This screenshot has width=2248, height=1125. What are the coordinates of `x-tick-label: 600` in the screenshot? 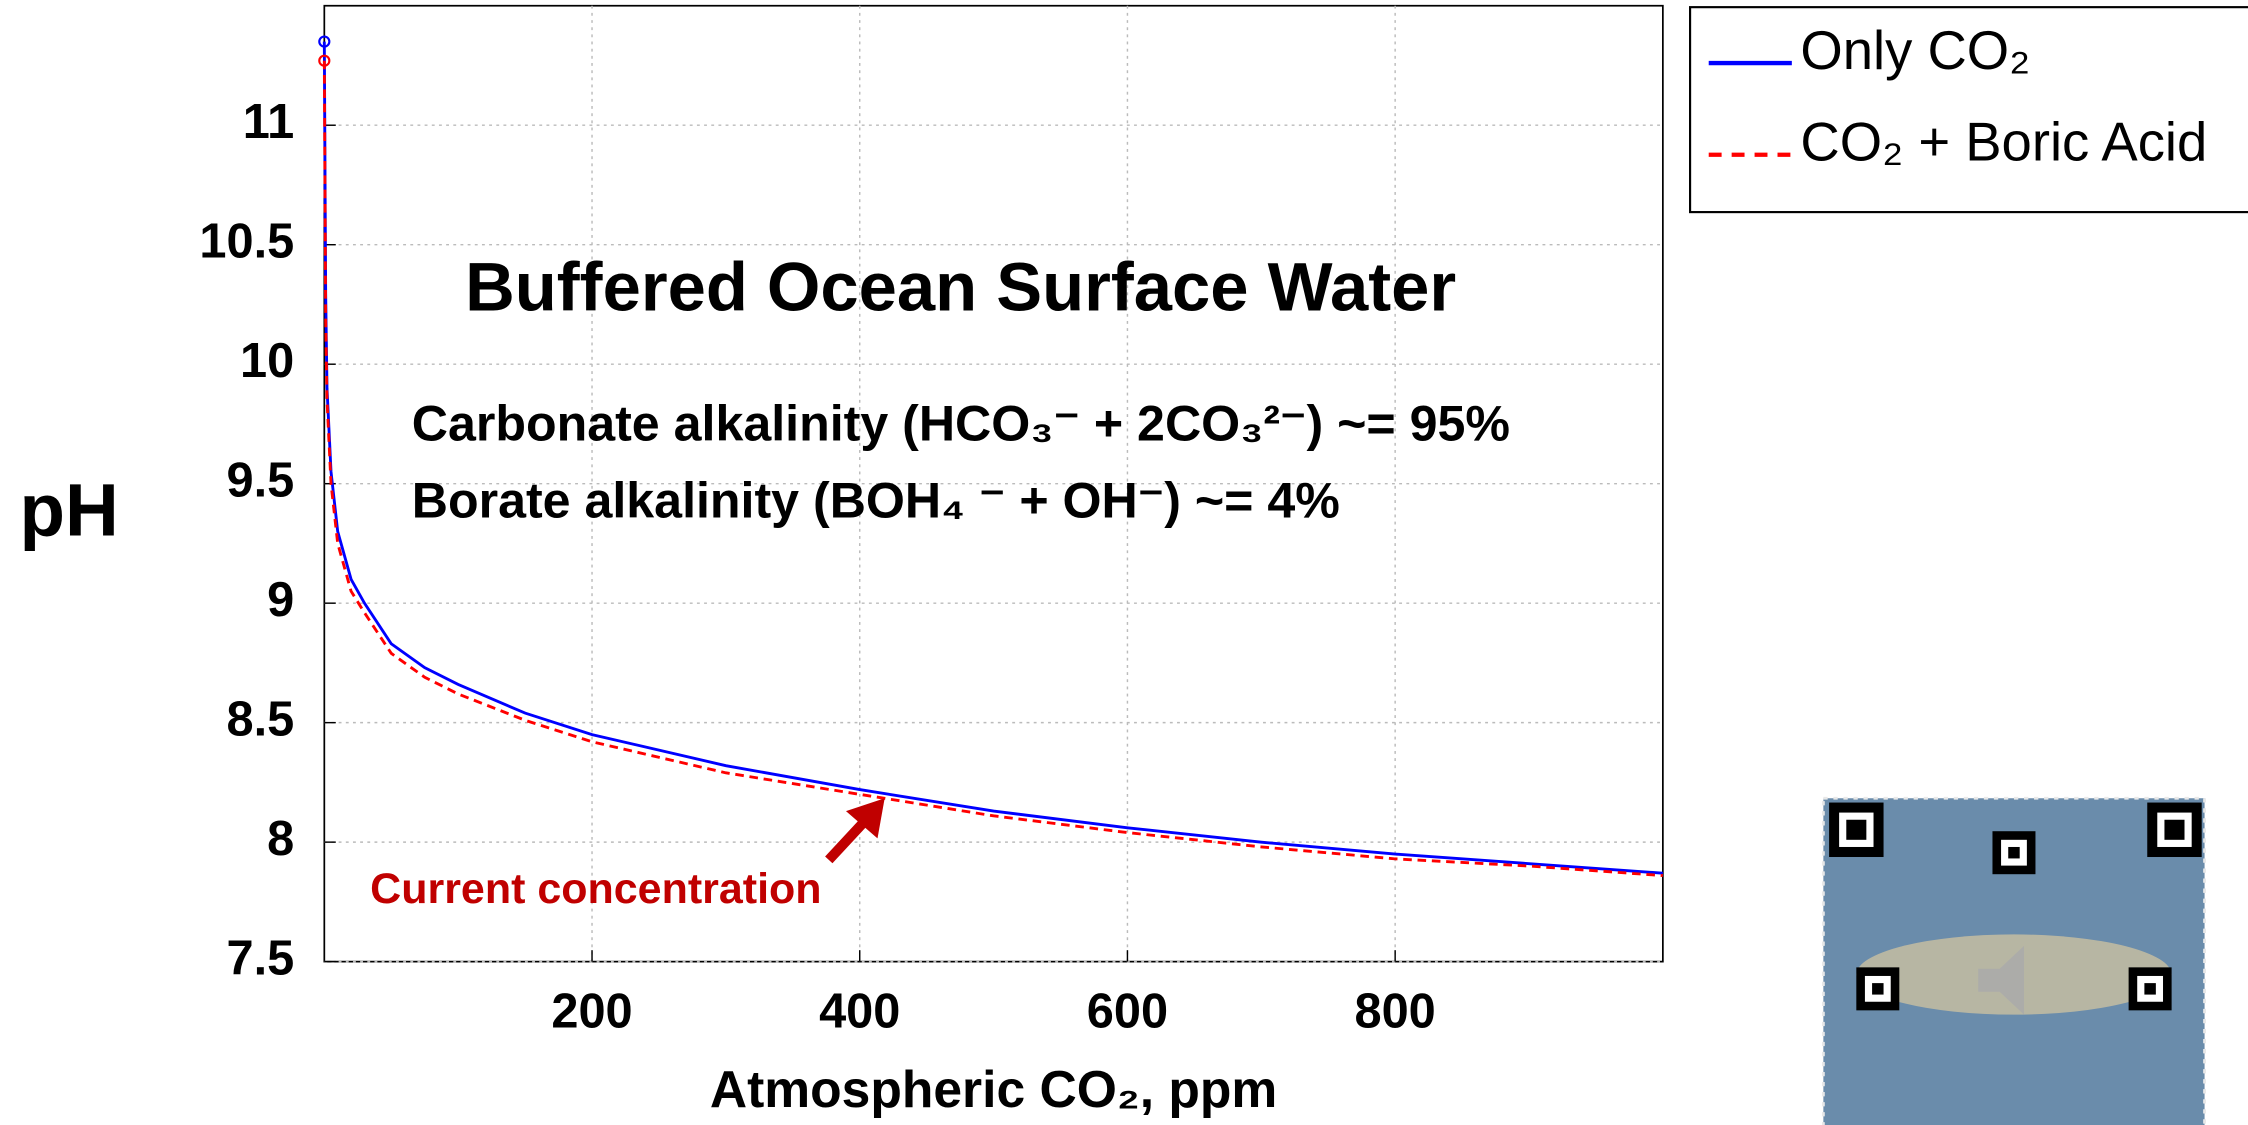 It's located at (1127, 1012).